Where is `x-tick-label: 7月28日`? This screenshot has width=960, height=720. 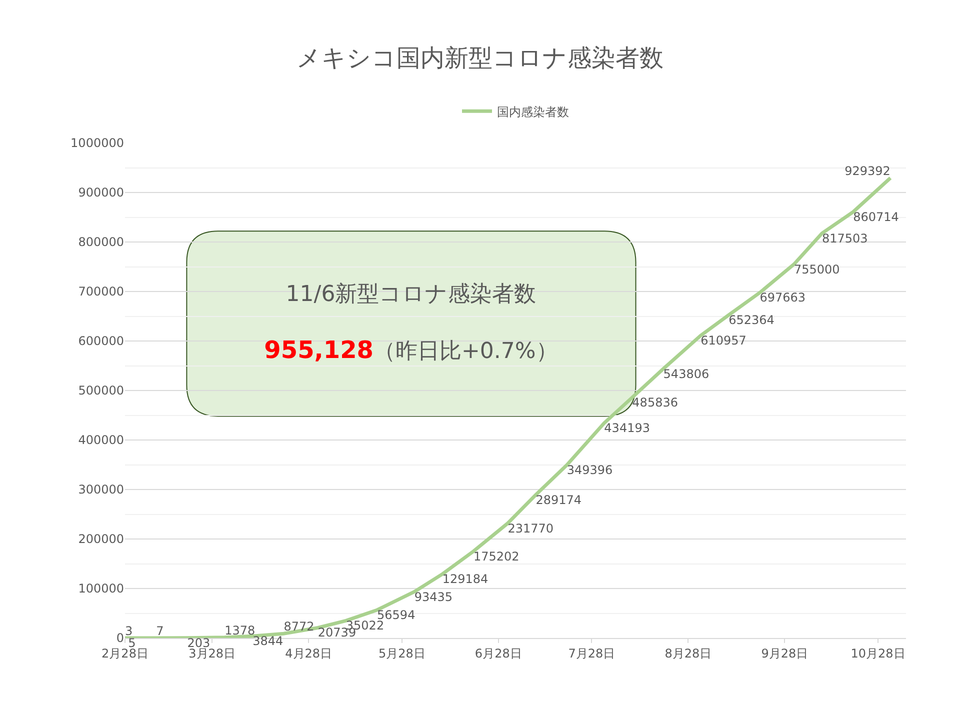
x-tick-label: 7月28日 is located at coordinates (592, 653).